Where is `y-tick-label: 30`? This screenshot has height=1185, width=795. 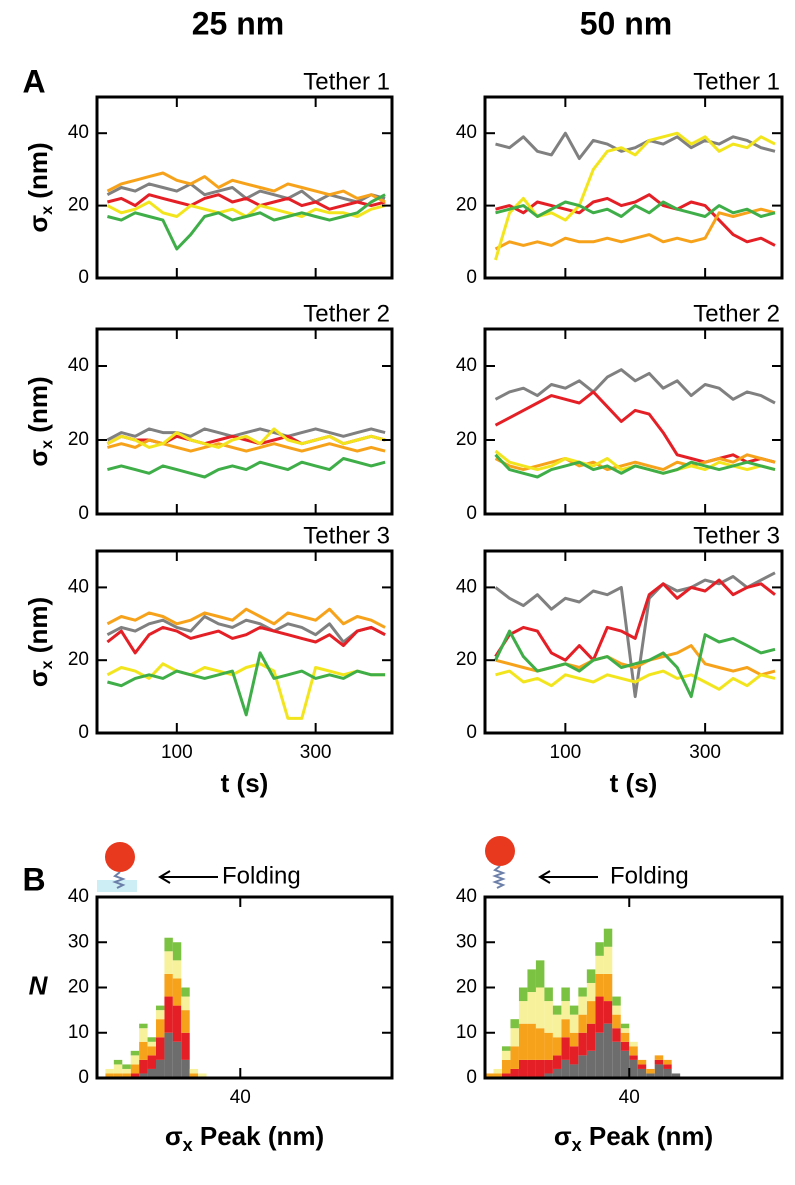 y-tick-label: 30 is located at coordinates (78, 941).